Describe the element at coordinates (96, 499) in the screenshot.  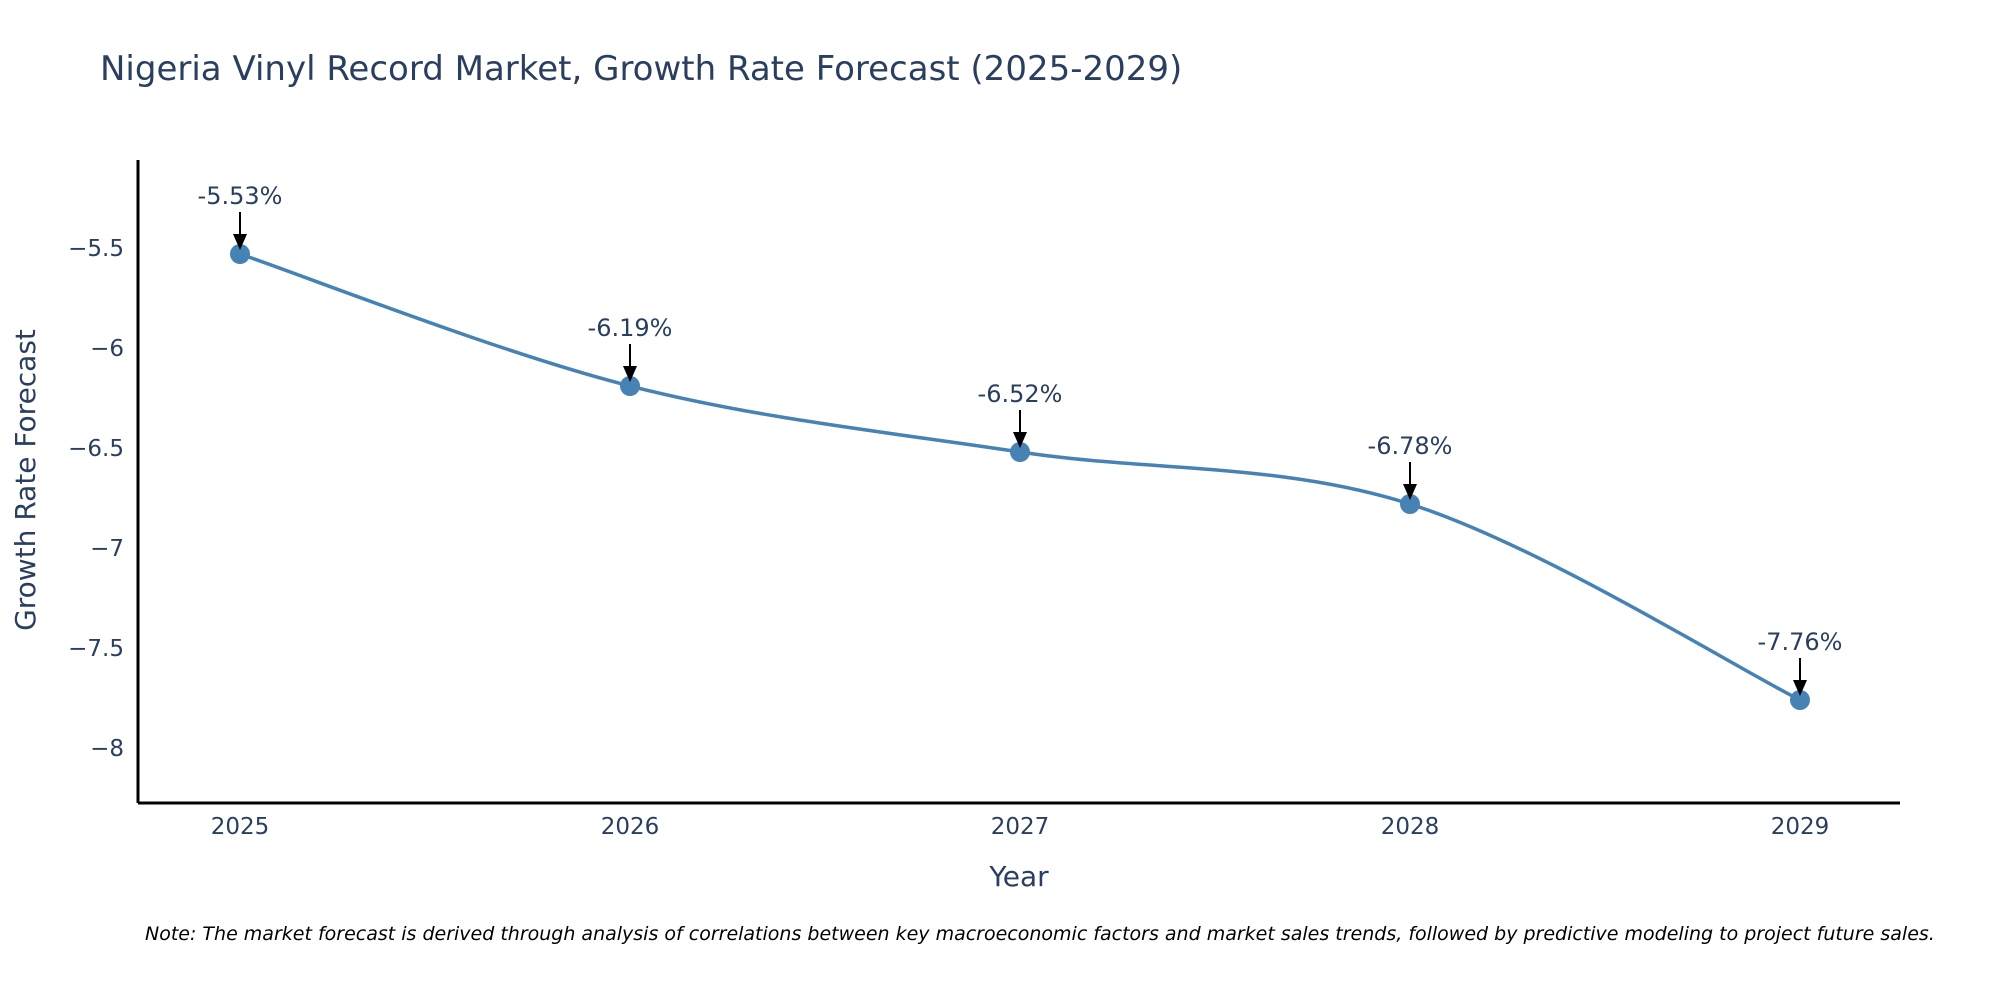
I see `y-axis-ticks: −5.5 −6 −6.5 −7 −7.5 −8` at that location.